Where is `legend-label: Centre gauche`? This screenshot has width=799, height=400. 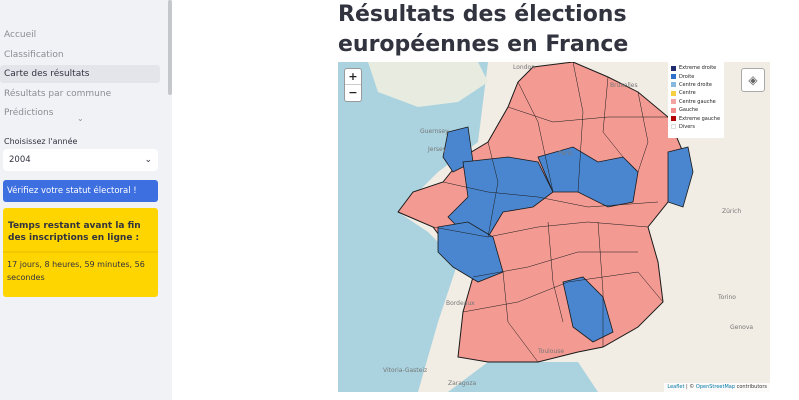 legend-label: Centre gauche is located at coordinates (697, 101).